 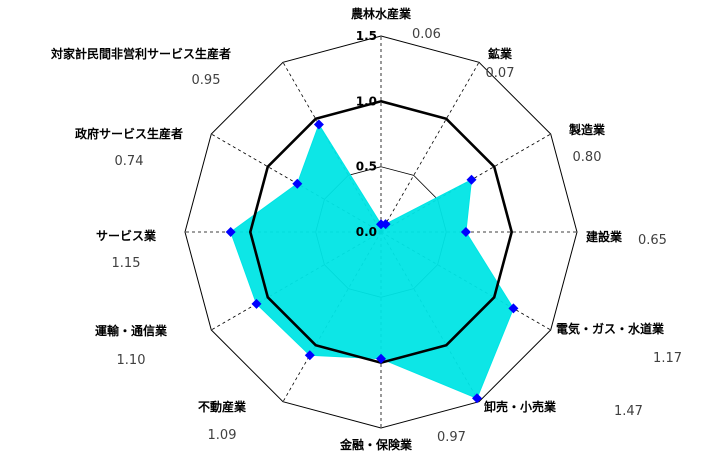 I want to click on value-label: 0.95, so click(x=206, y=80).